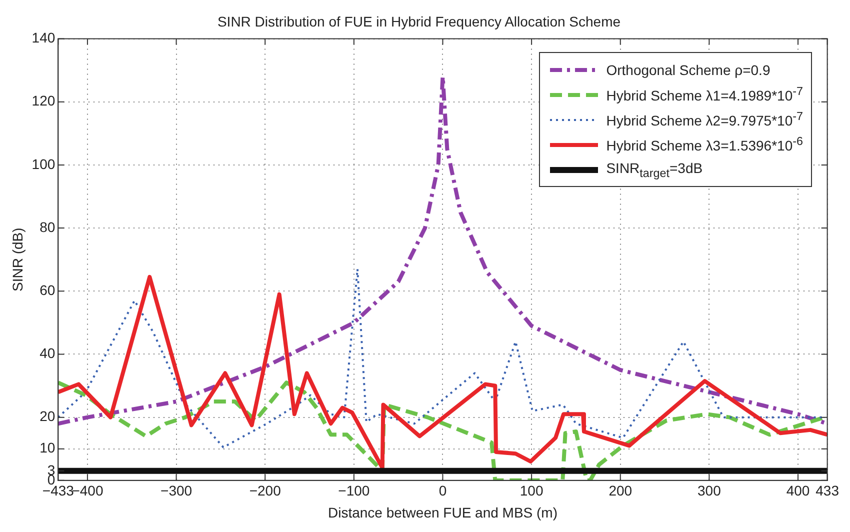 Image resolution: width=850 pixels, height=532 pixels. I want to click on y-tick-label: 120, so click(44, 100).